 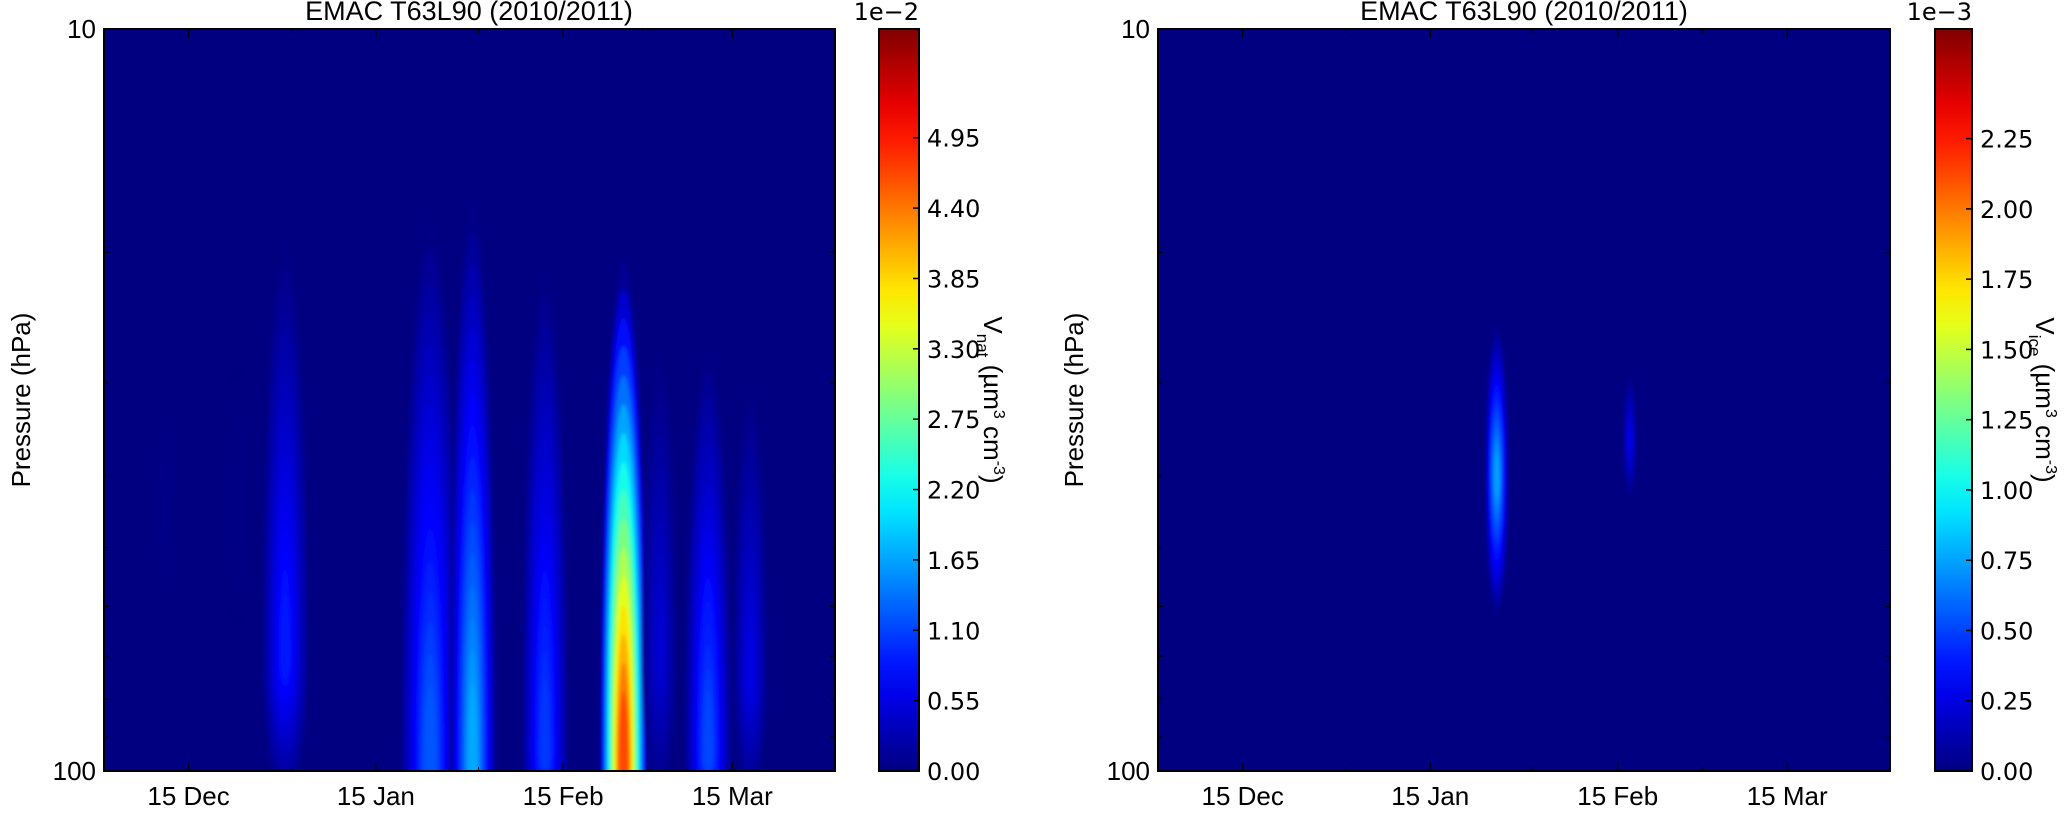 I want to click on colorbar-tick-label: 2.75, so click(x=953, y=420).